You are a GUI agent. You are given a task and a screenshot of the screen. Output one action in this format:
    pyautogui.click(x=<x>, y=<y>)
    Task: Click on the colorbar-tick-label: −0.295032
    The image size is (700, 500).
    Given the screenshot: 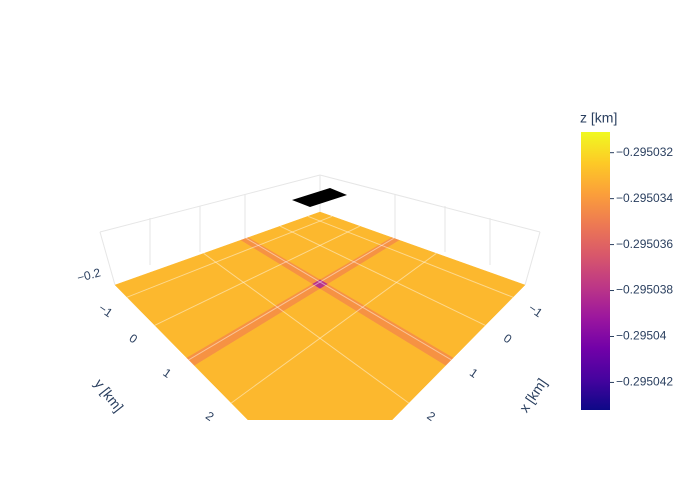 What is the action you would take?
    pyautogui.click(x=644, y=152)
    